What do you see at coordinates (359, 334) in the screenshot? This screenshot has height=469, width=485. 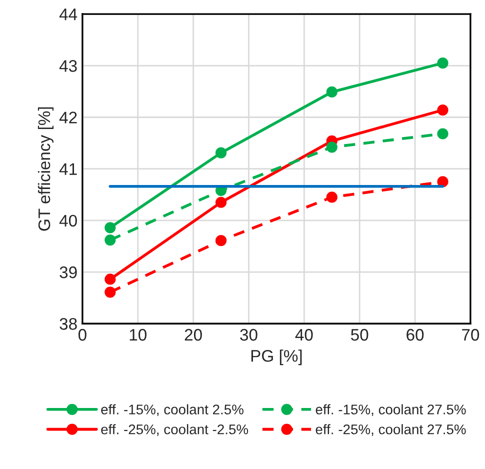 I see `x-tick-label: 50` at bounding box center [359, 334].